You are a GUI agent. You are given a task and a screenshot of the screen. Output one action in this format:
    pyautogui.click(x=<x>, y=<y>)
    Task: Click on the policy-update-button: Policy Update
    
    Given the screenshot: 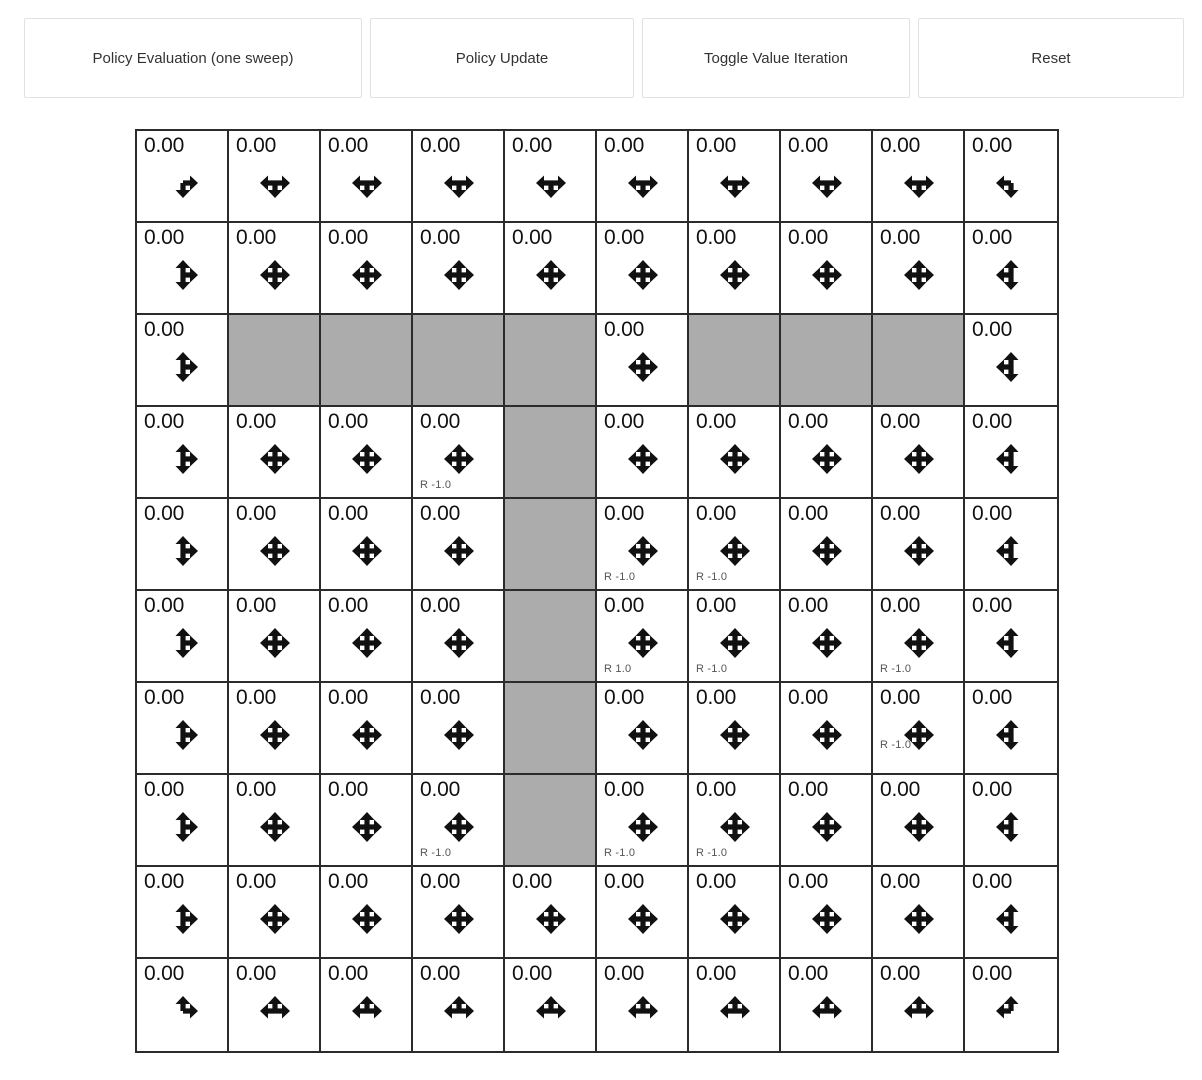 What is the action you would take?
    pyautogui.click(x=502, y=58)
    